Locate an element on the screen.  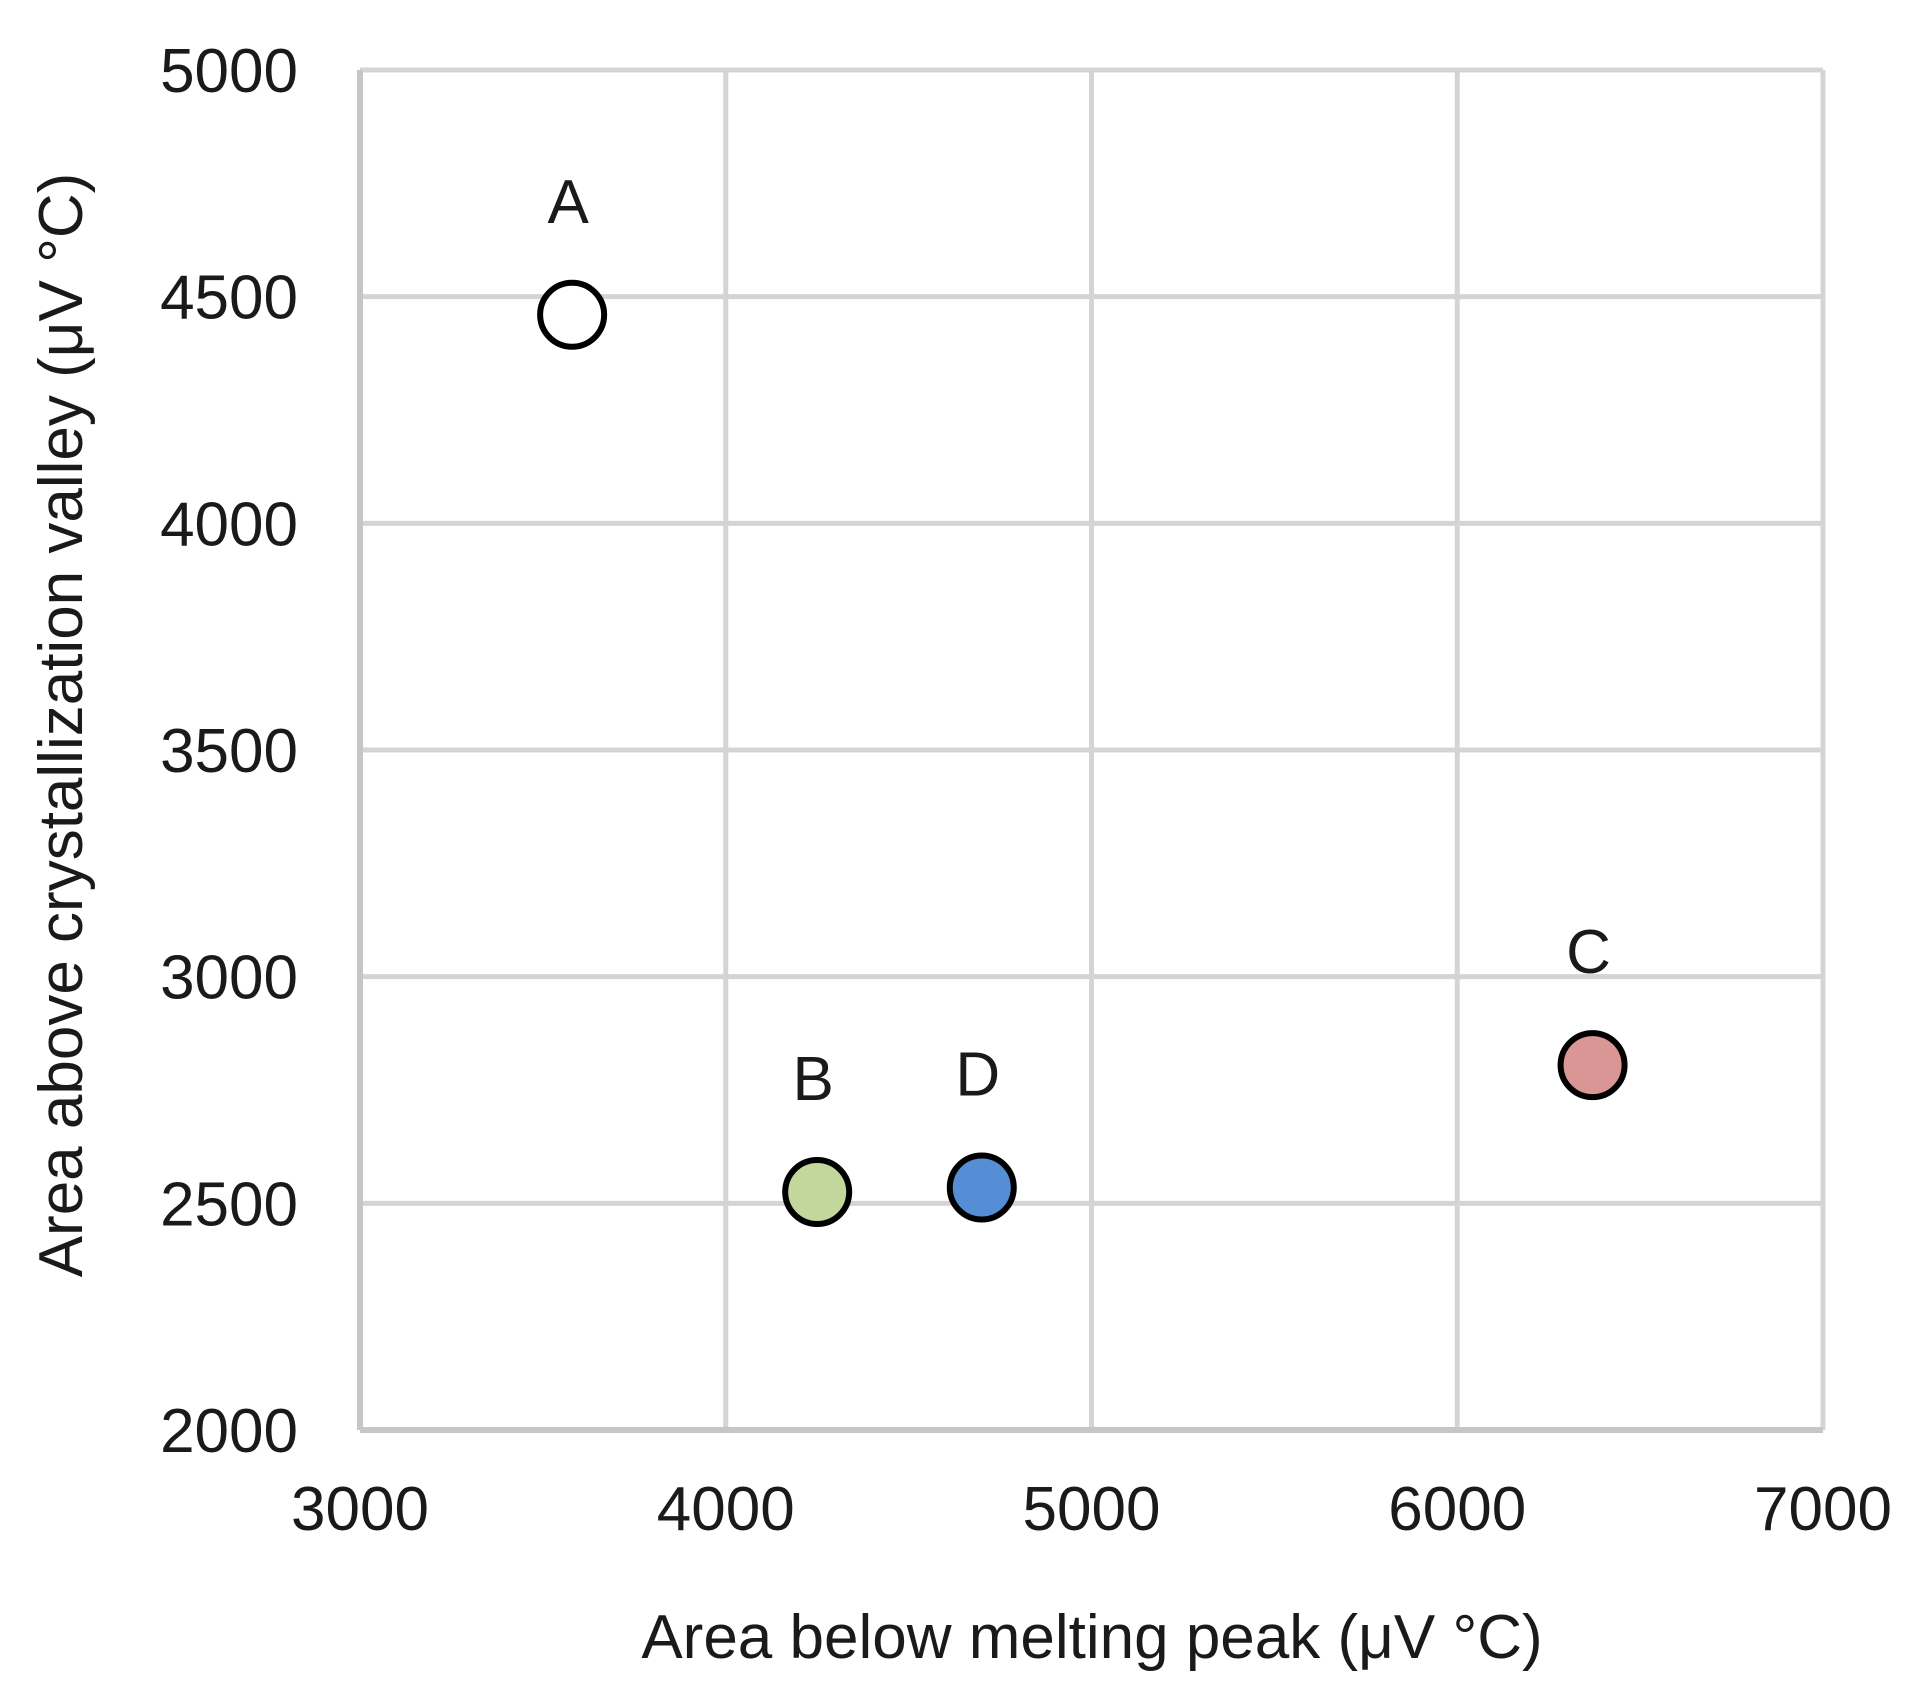
y-tick-labels: 2000 2500 3000 3500 4000 4500 5000 is located at coordinates (229, 751).